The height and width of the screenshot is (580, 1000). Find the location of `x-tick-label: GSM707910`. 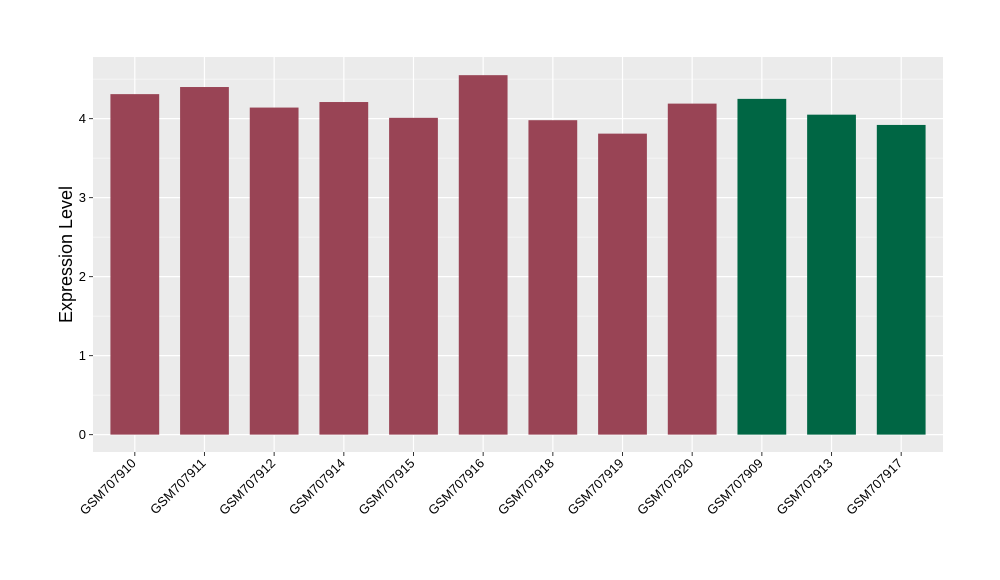

x-tick-label: GSM707910 is located at coordinates (108, 487).